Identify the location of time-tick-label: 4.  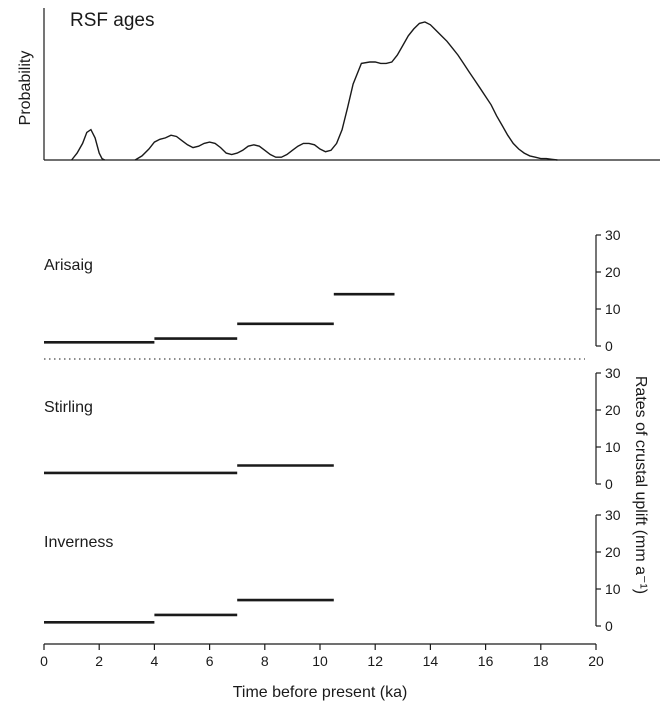
(155, 661).